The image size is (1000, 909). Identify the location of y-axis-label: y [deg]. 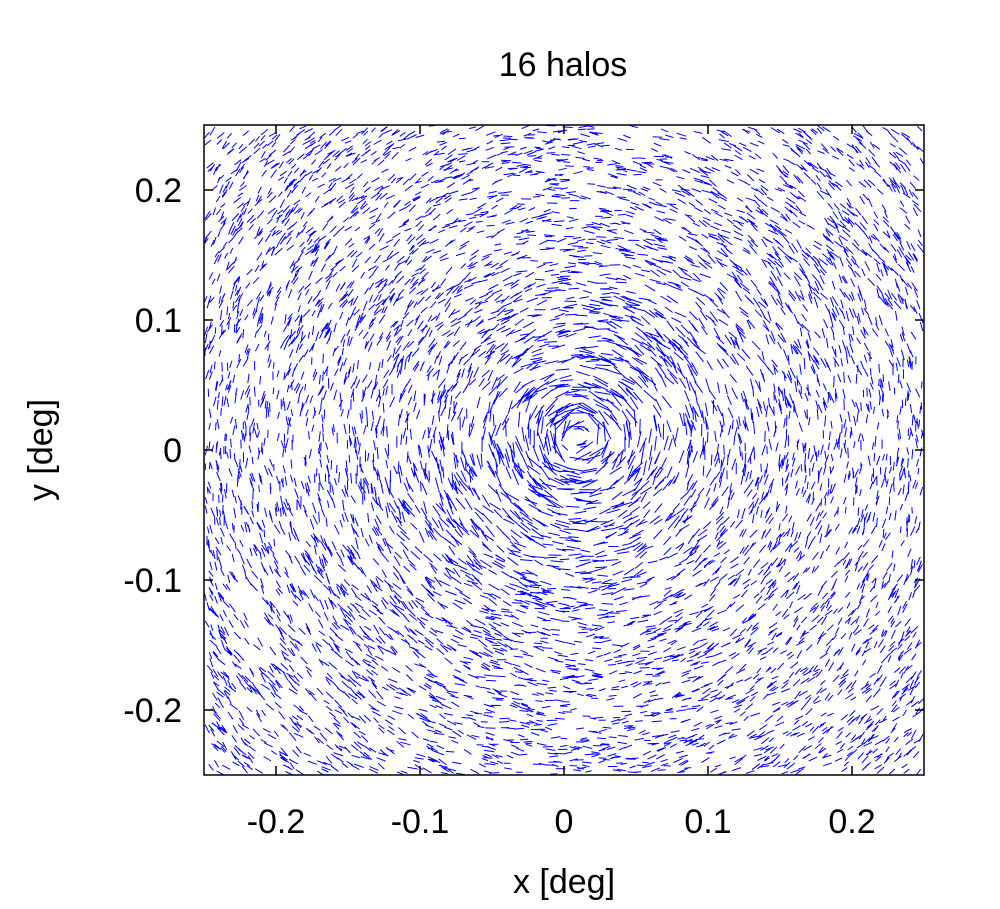
(41, 450).